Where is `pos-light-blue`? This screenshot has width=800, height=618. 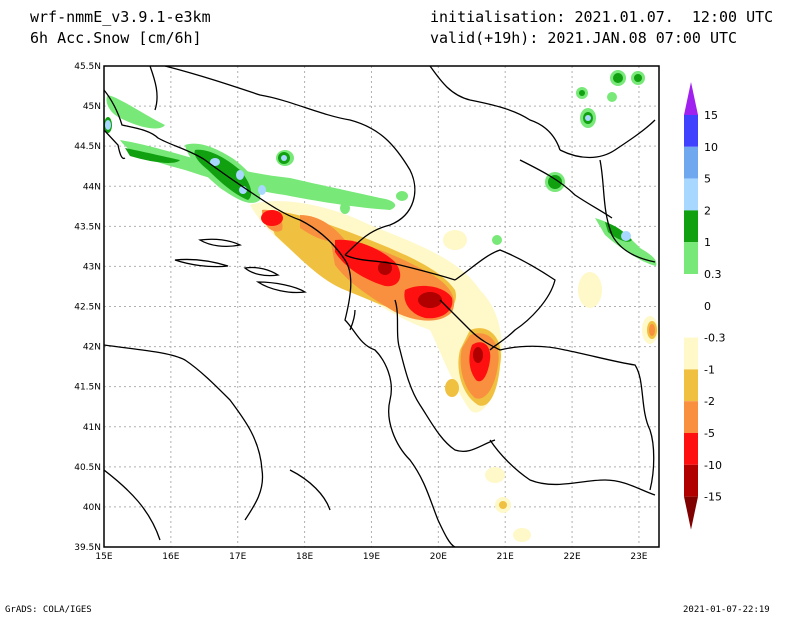
pos-light-blue is located at coordinates (368, 178).